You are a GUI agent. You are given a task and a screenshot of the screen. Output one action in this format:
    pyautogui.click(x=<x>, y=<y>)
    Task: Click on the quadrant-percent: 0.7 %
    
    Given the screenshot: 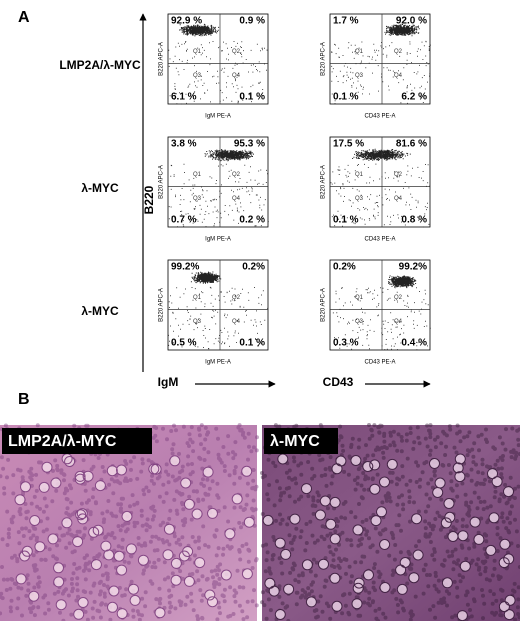 What is the action you would take?
    pyautogui.click(x=184, y=220)
    